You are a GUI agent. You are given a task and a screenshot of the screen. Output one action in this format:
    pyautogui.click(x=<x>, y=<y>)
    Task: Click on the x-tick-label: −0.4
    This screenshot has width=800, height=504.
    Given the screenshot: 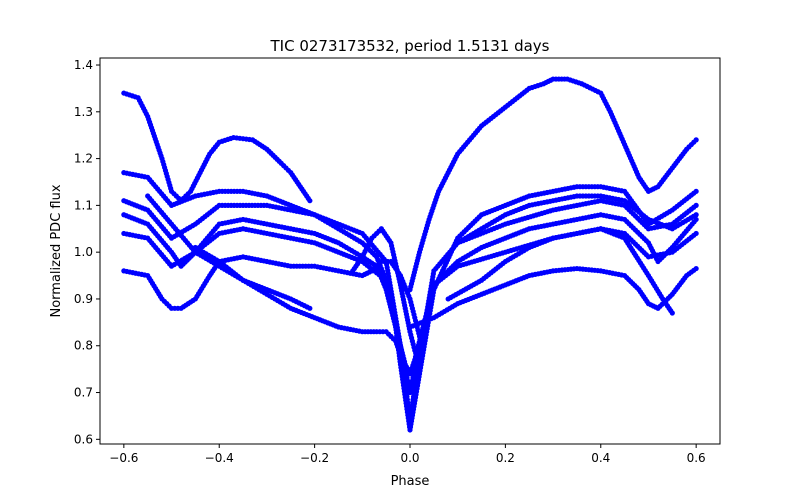 What is the action you would take?
    pyautogui.click(x=219, y=458)
    